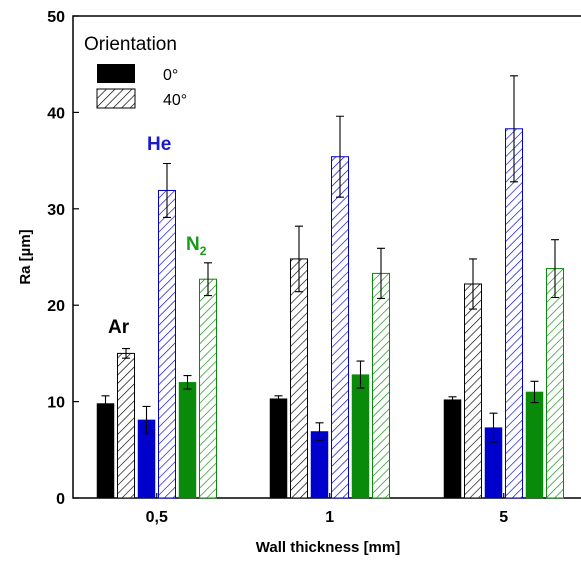 The image size is (581, 564). I want to click on legend-title: Orientation, so click(130, 44).